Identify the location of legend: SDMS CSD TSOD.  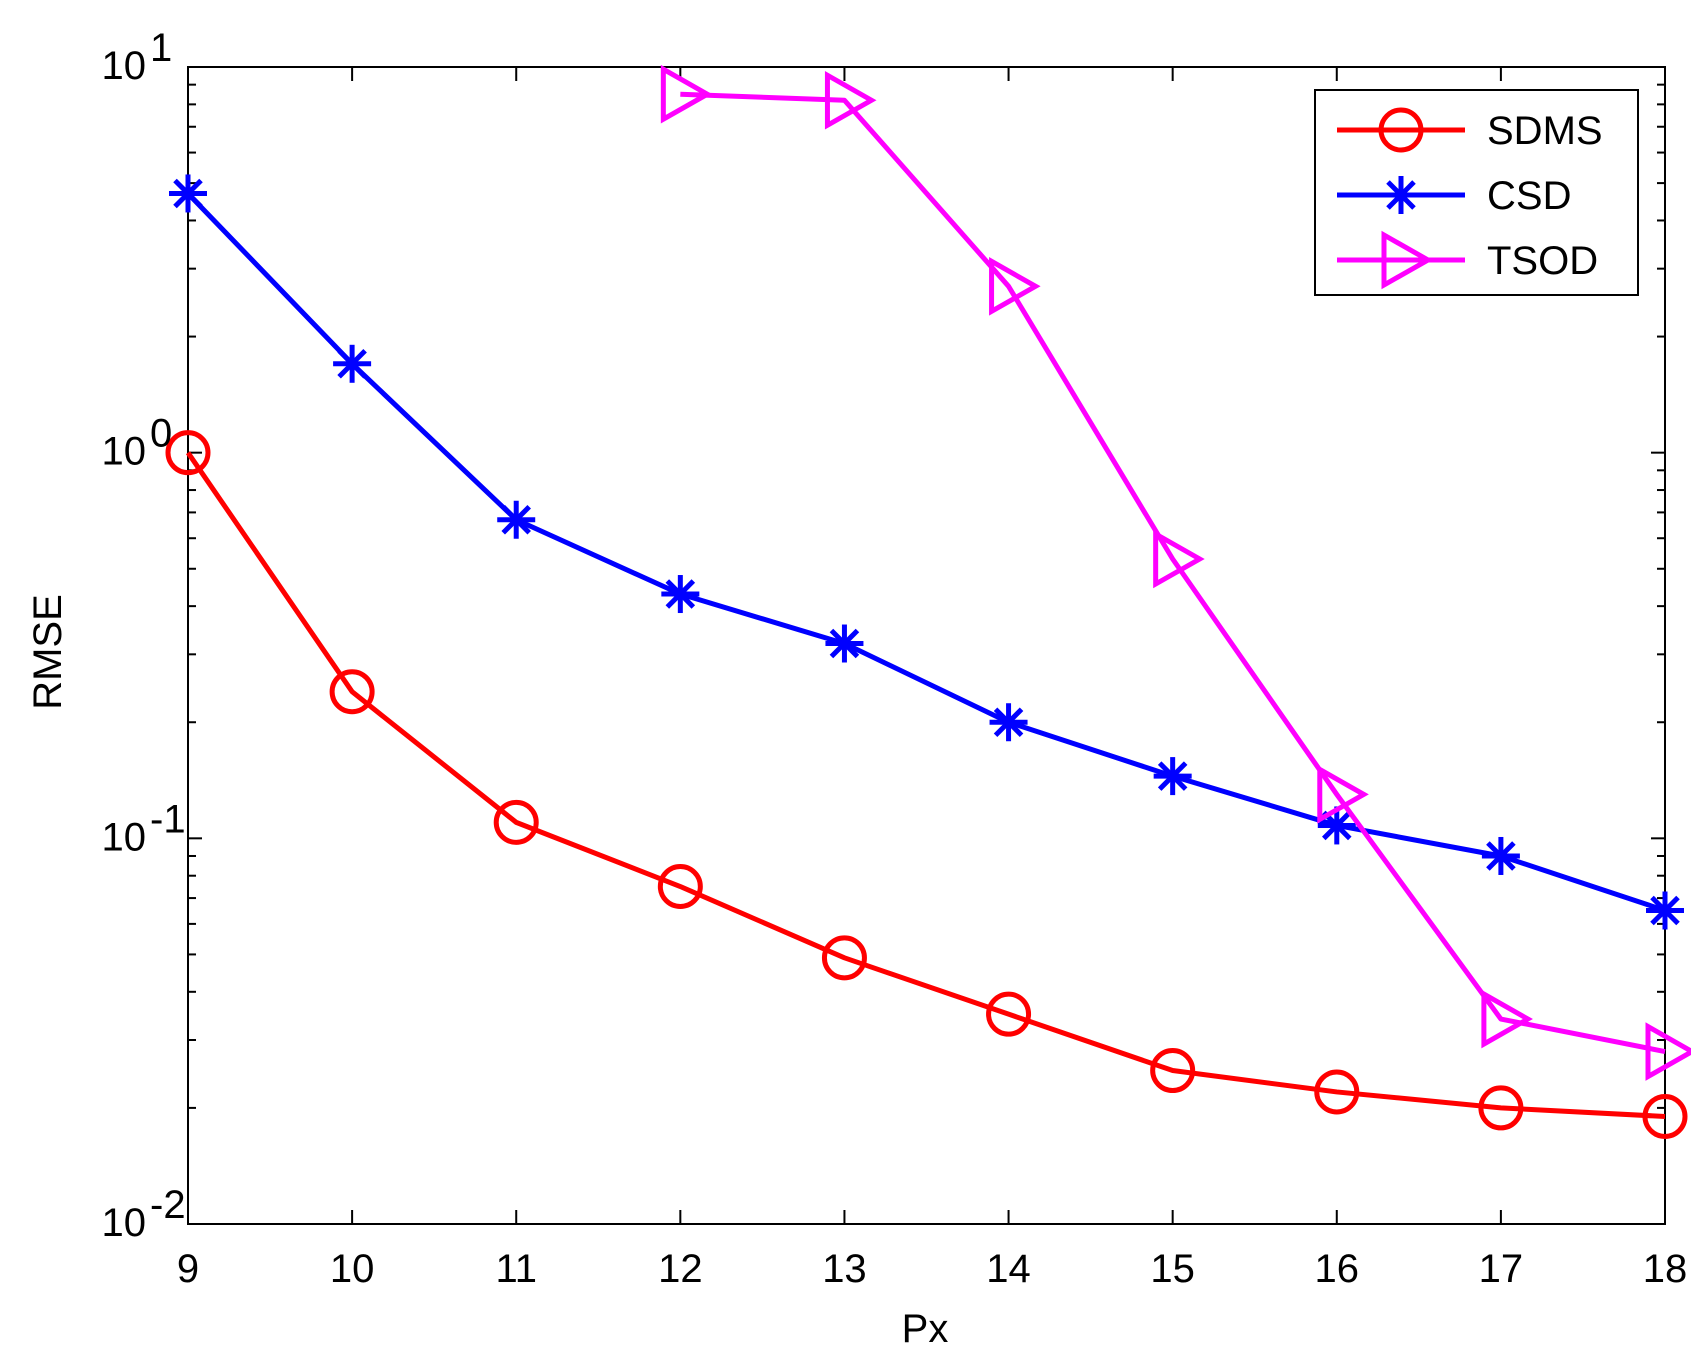
(1476, 192).